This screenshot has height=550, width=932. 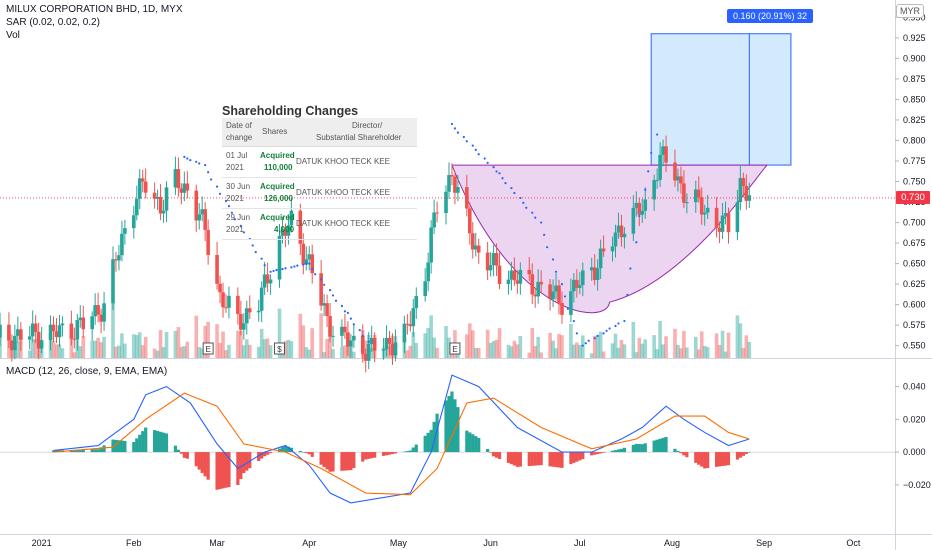 What do you see at coordinates (914, 161) in the screenshot?
I see `y-tick-label: 0.775` at bounding box center [914, 161].